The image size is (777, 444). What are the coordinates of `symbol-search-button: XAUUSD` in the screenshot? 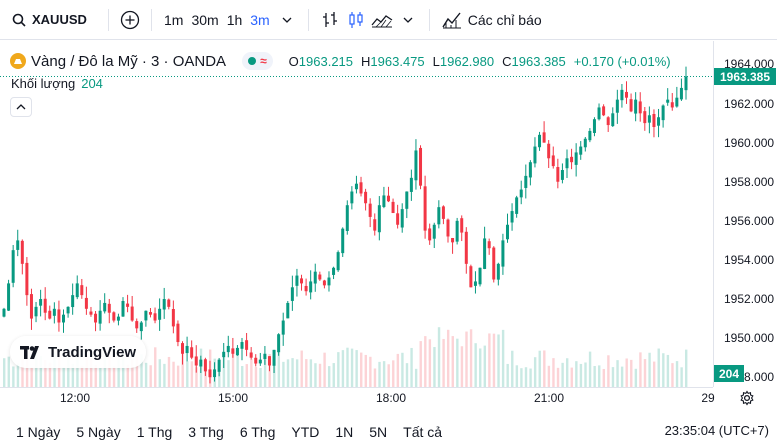 It's located at (56, 20).